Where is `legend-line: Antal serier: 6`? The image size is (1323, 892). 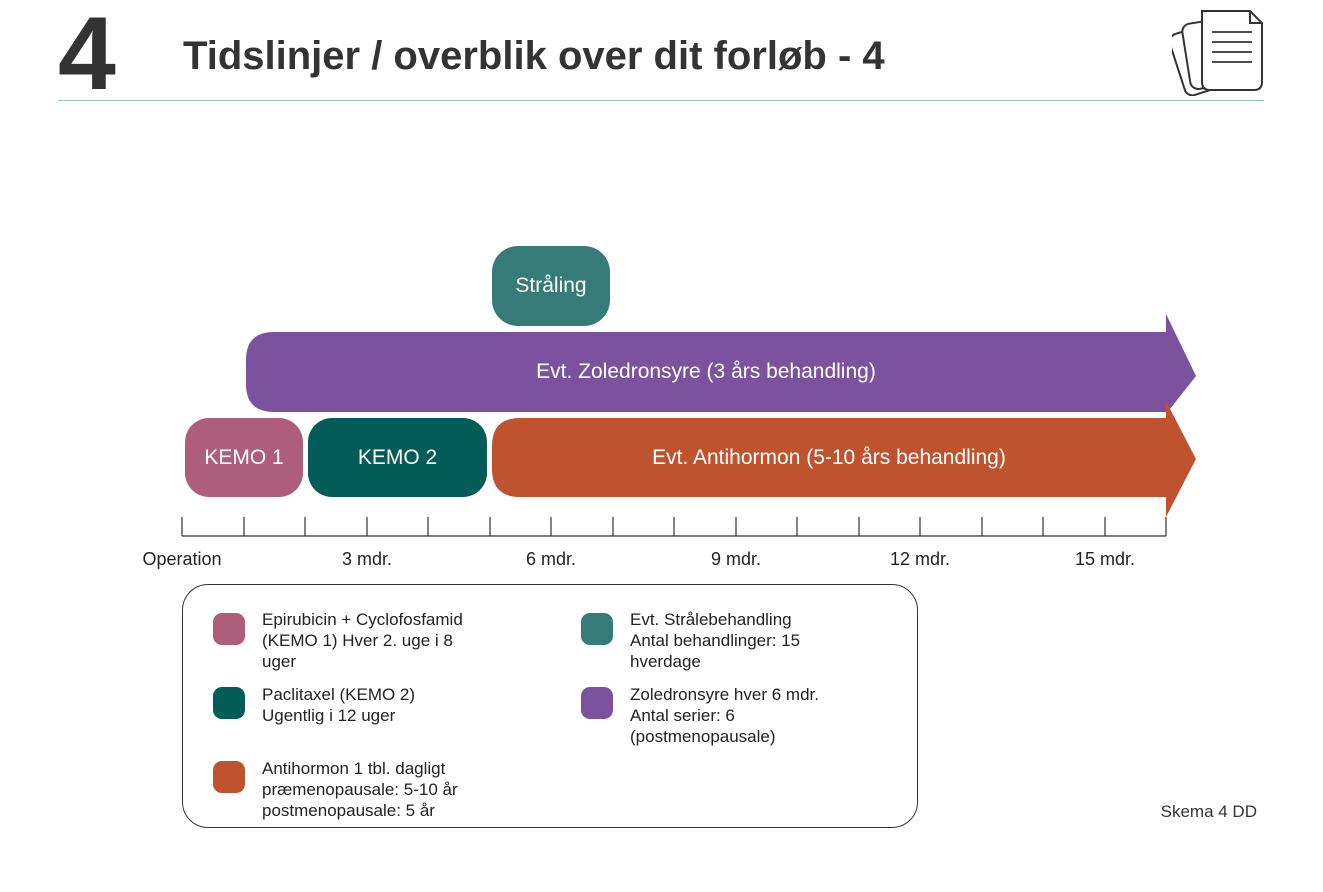 legend-line: Antal serier: 6 is located at coordinates (682, 715).